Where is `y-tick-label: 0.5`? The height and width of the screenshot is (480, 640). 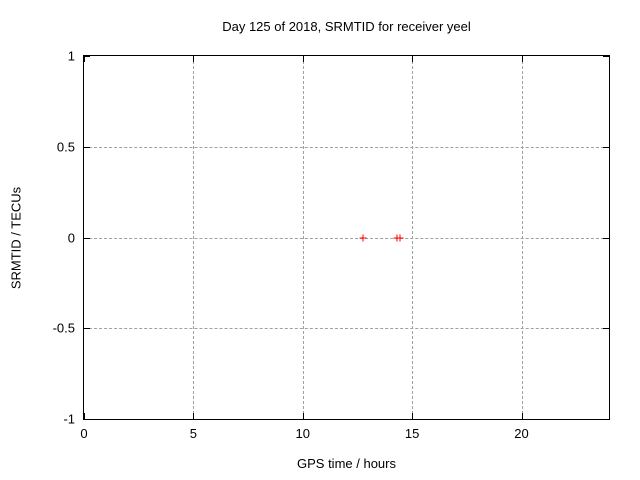 y-tick-label: 0.5 is located at coordinates (65, 147).